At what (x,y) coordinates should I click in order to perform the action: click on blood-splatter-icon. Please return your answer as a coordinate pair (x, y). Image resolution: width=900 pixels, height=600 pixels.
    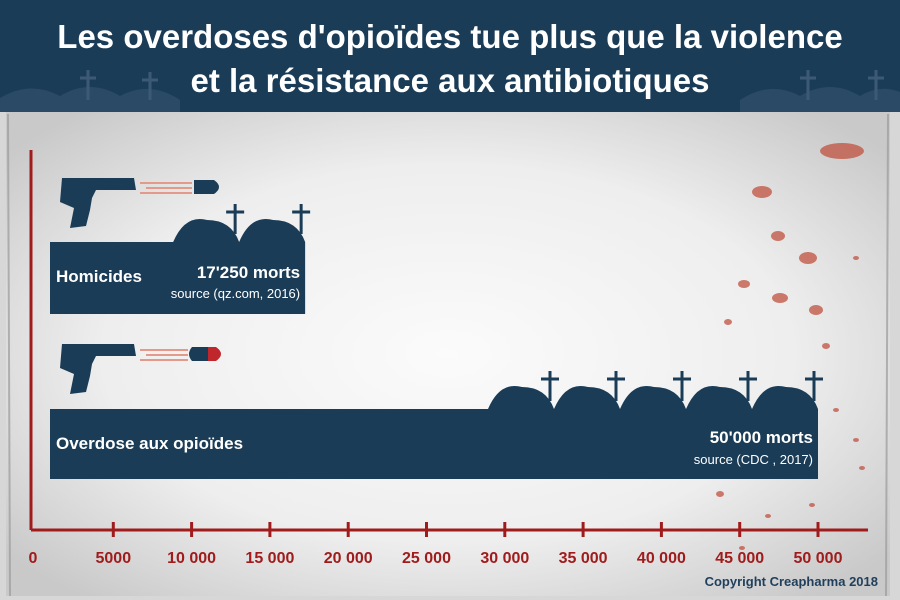
    Looking at the image, I should click on (790, 346).